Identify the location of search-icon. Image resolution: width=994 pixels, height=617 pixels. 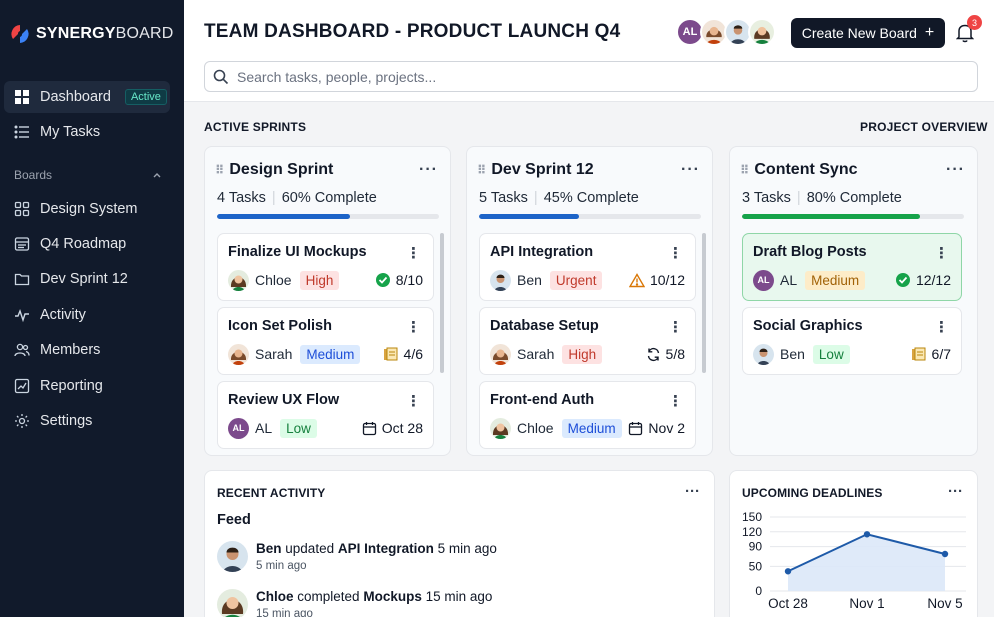
(221, 76).